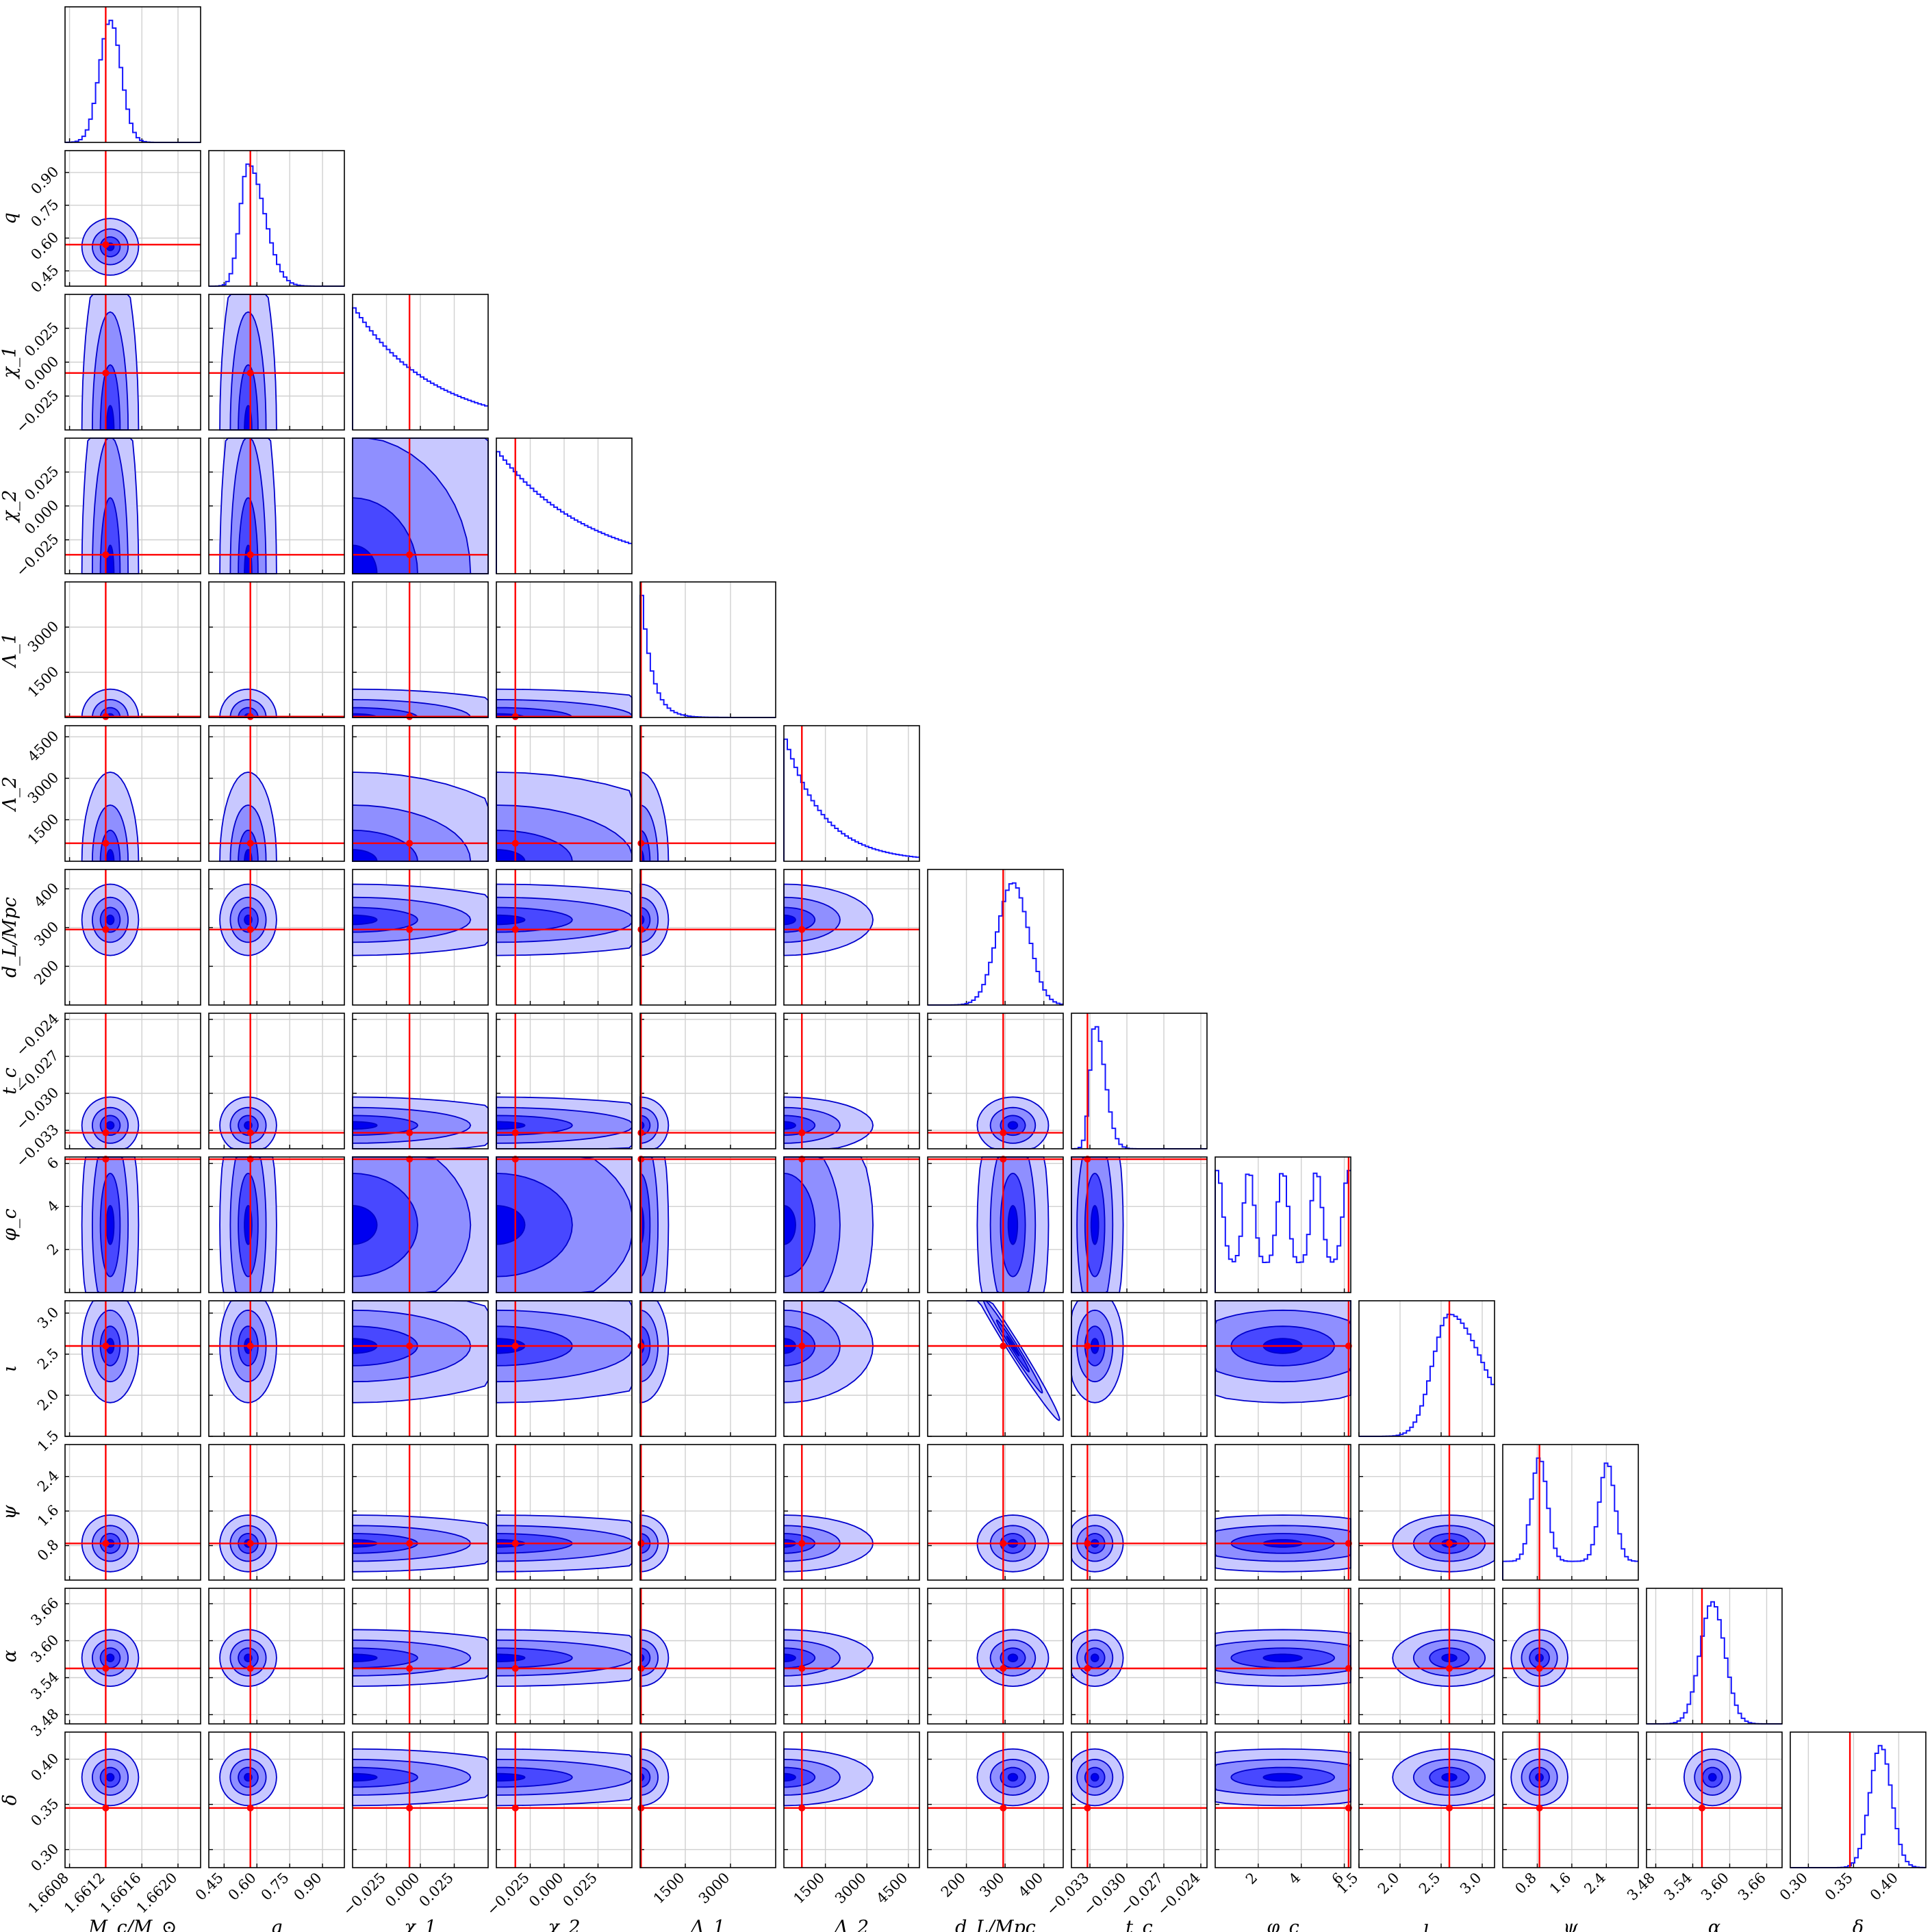  What do you see at coordinates (996, 1925) in the screenshot?
I see `x-axis-label-dL: d_L/Mpc` at bounding box center [996, 1925].